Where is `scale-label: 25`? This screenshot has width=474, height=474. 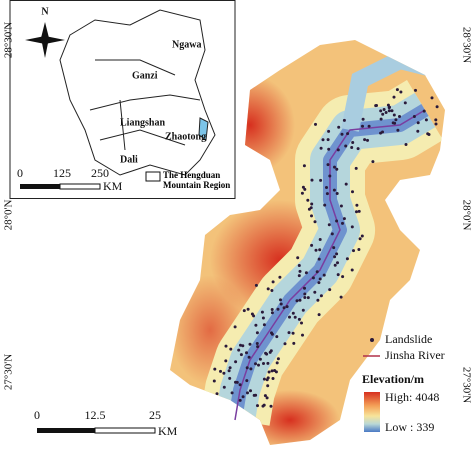
scale-label: 25 is located at coordinates (155, 415).